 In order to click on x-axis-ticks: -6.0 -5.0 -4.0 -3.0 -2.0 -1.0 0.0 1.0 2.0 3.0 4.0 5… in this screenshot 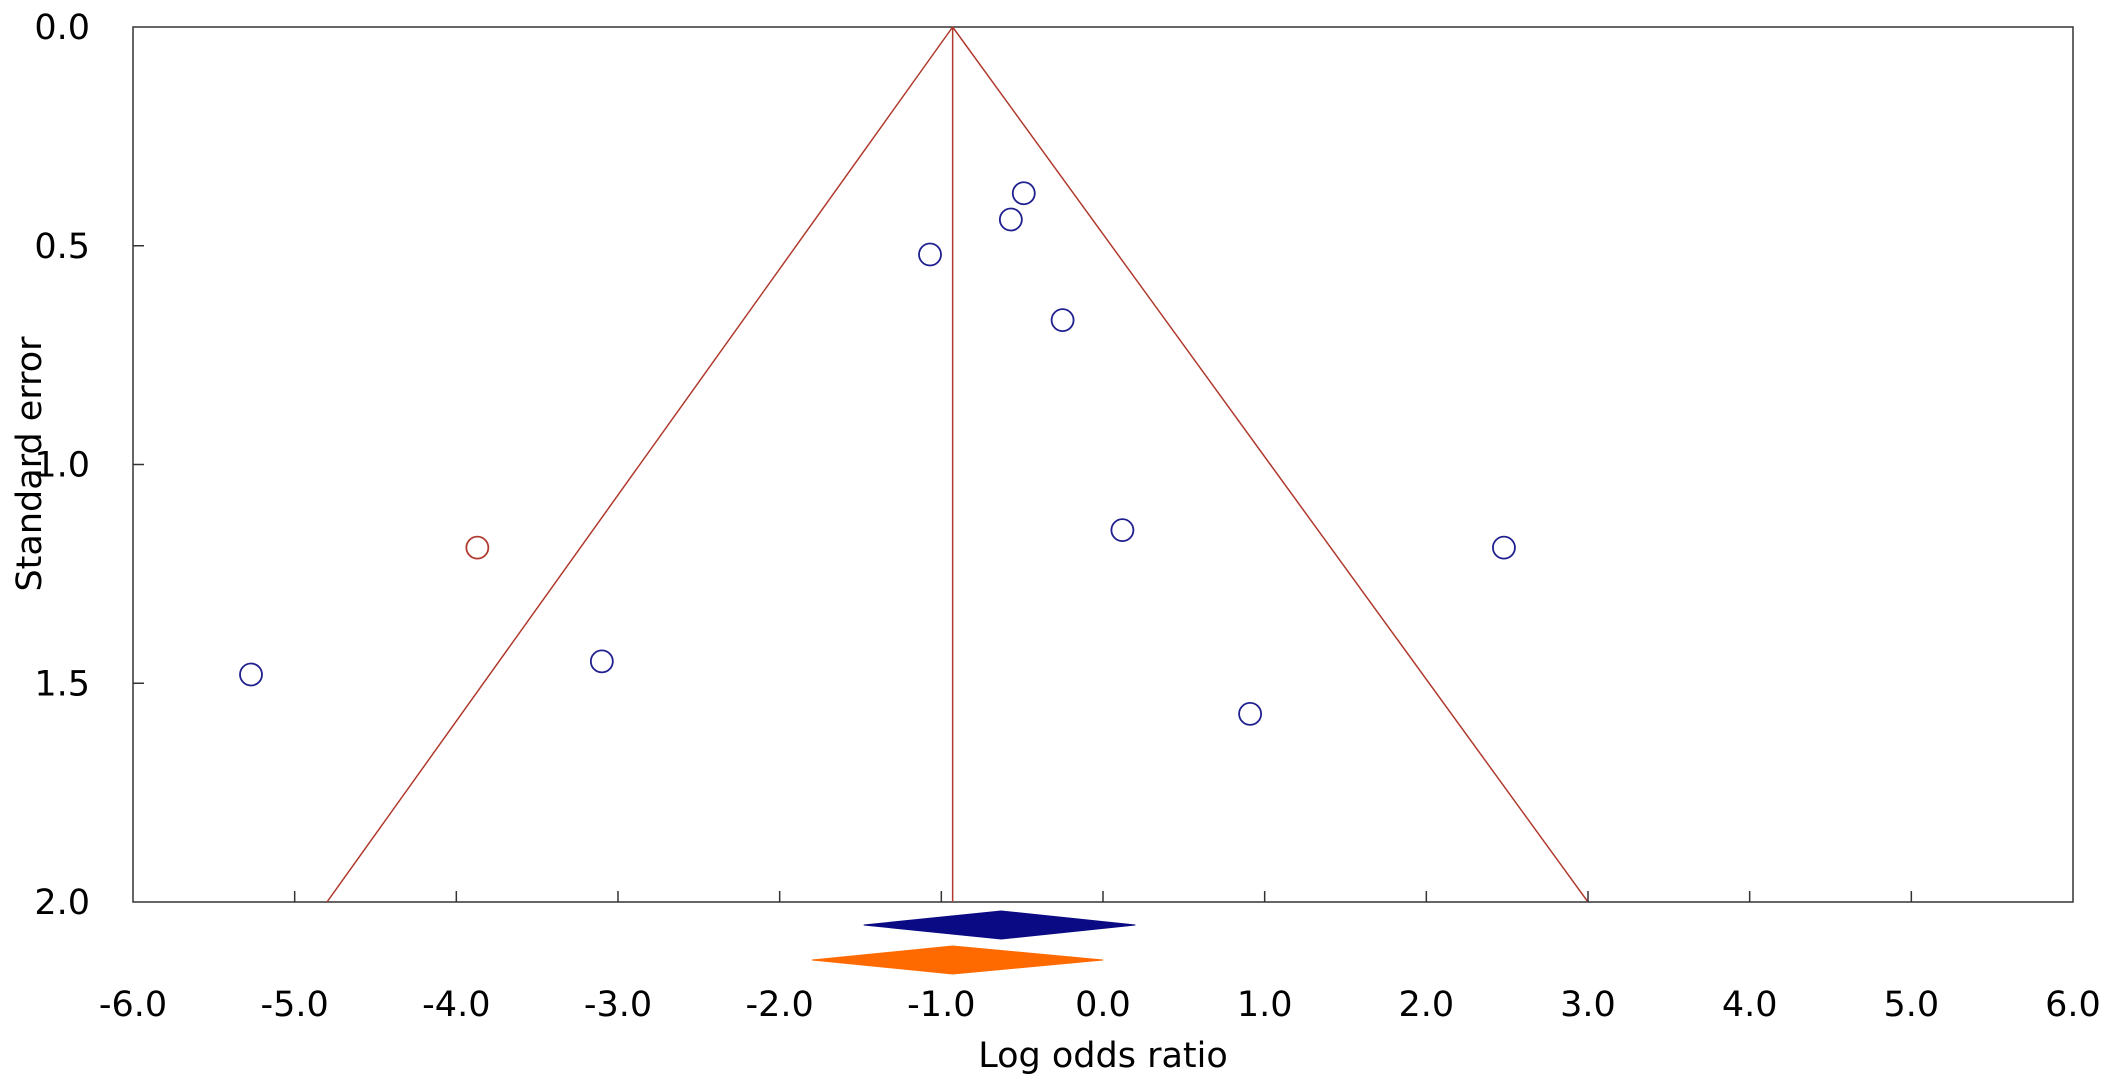, I will do `click(1100, 958)`.